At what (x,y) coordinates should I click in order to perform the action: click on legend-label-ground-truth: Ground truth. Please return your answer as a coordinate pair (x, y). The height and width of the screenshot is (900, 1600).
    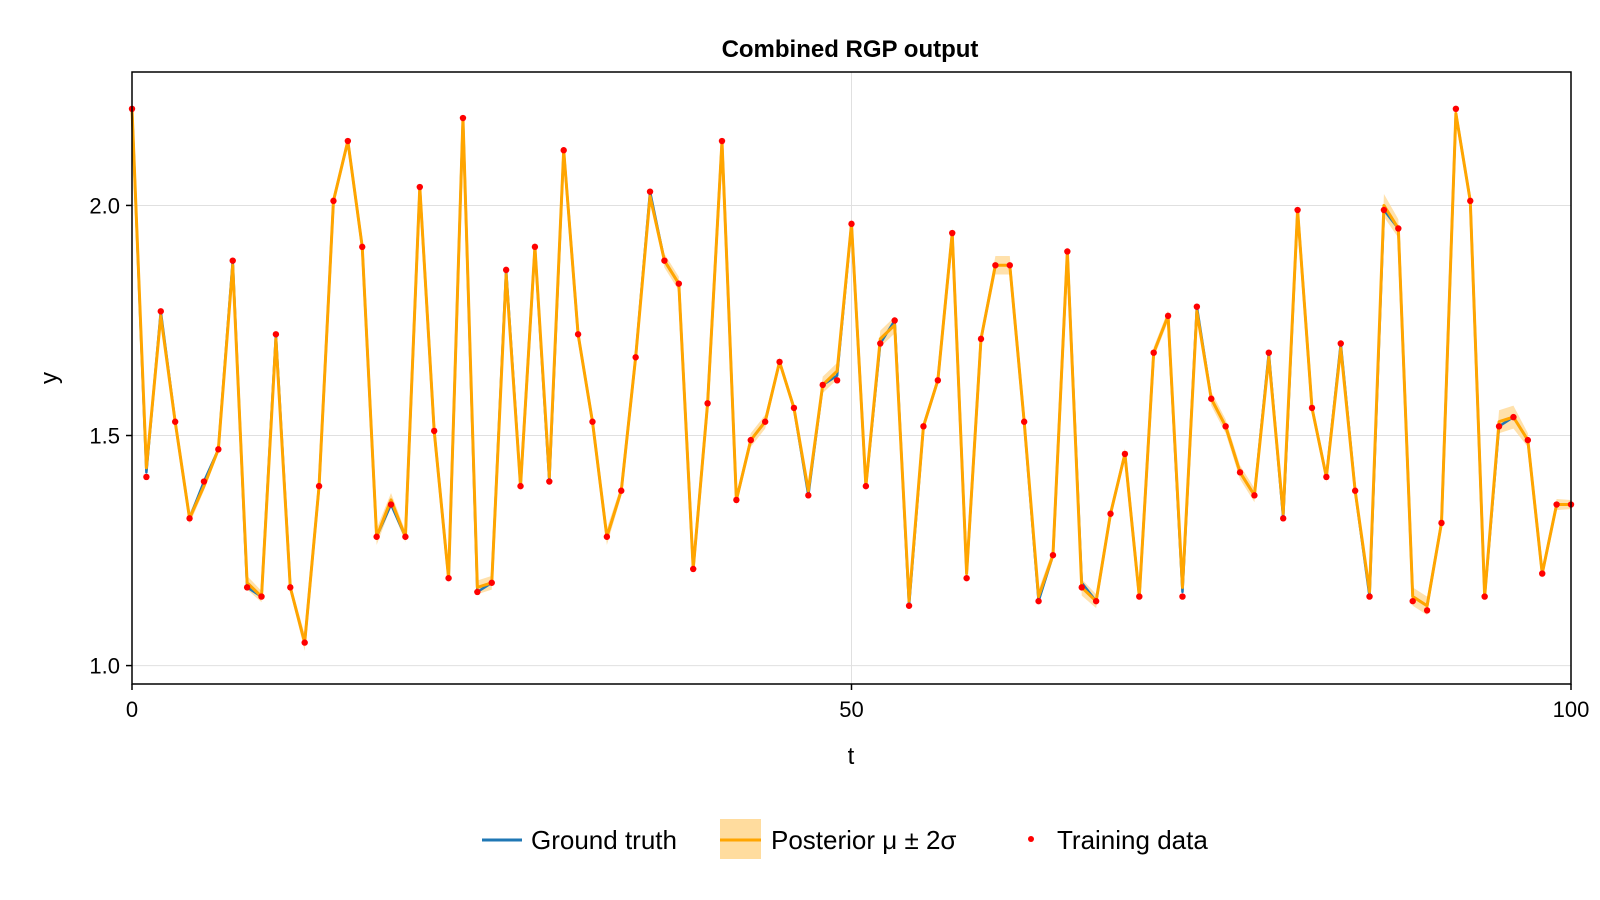
    Looking at the image, I should click on (604, 840).